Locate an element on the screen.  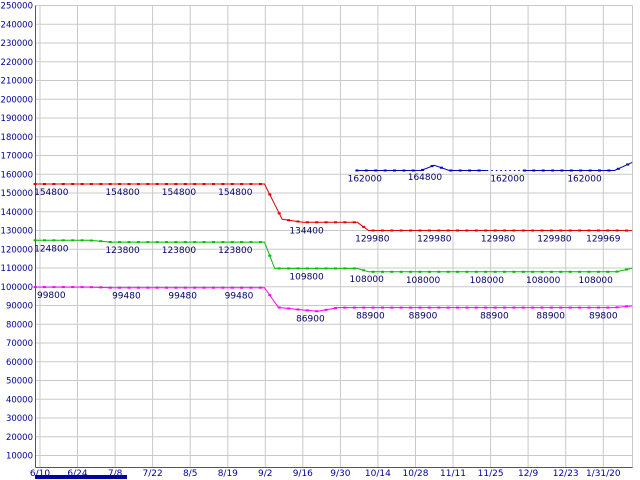
series-magenta-value-label: 89800 is located at coordinates (603, 317).